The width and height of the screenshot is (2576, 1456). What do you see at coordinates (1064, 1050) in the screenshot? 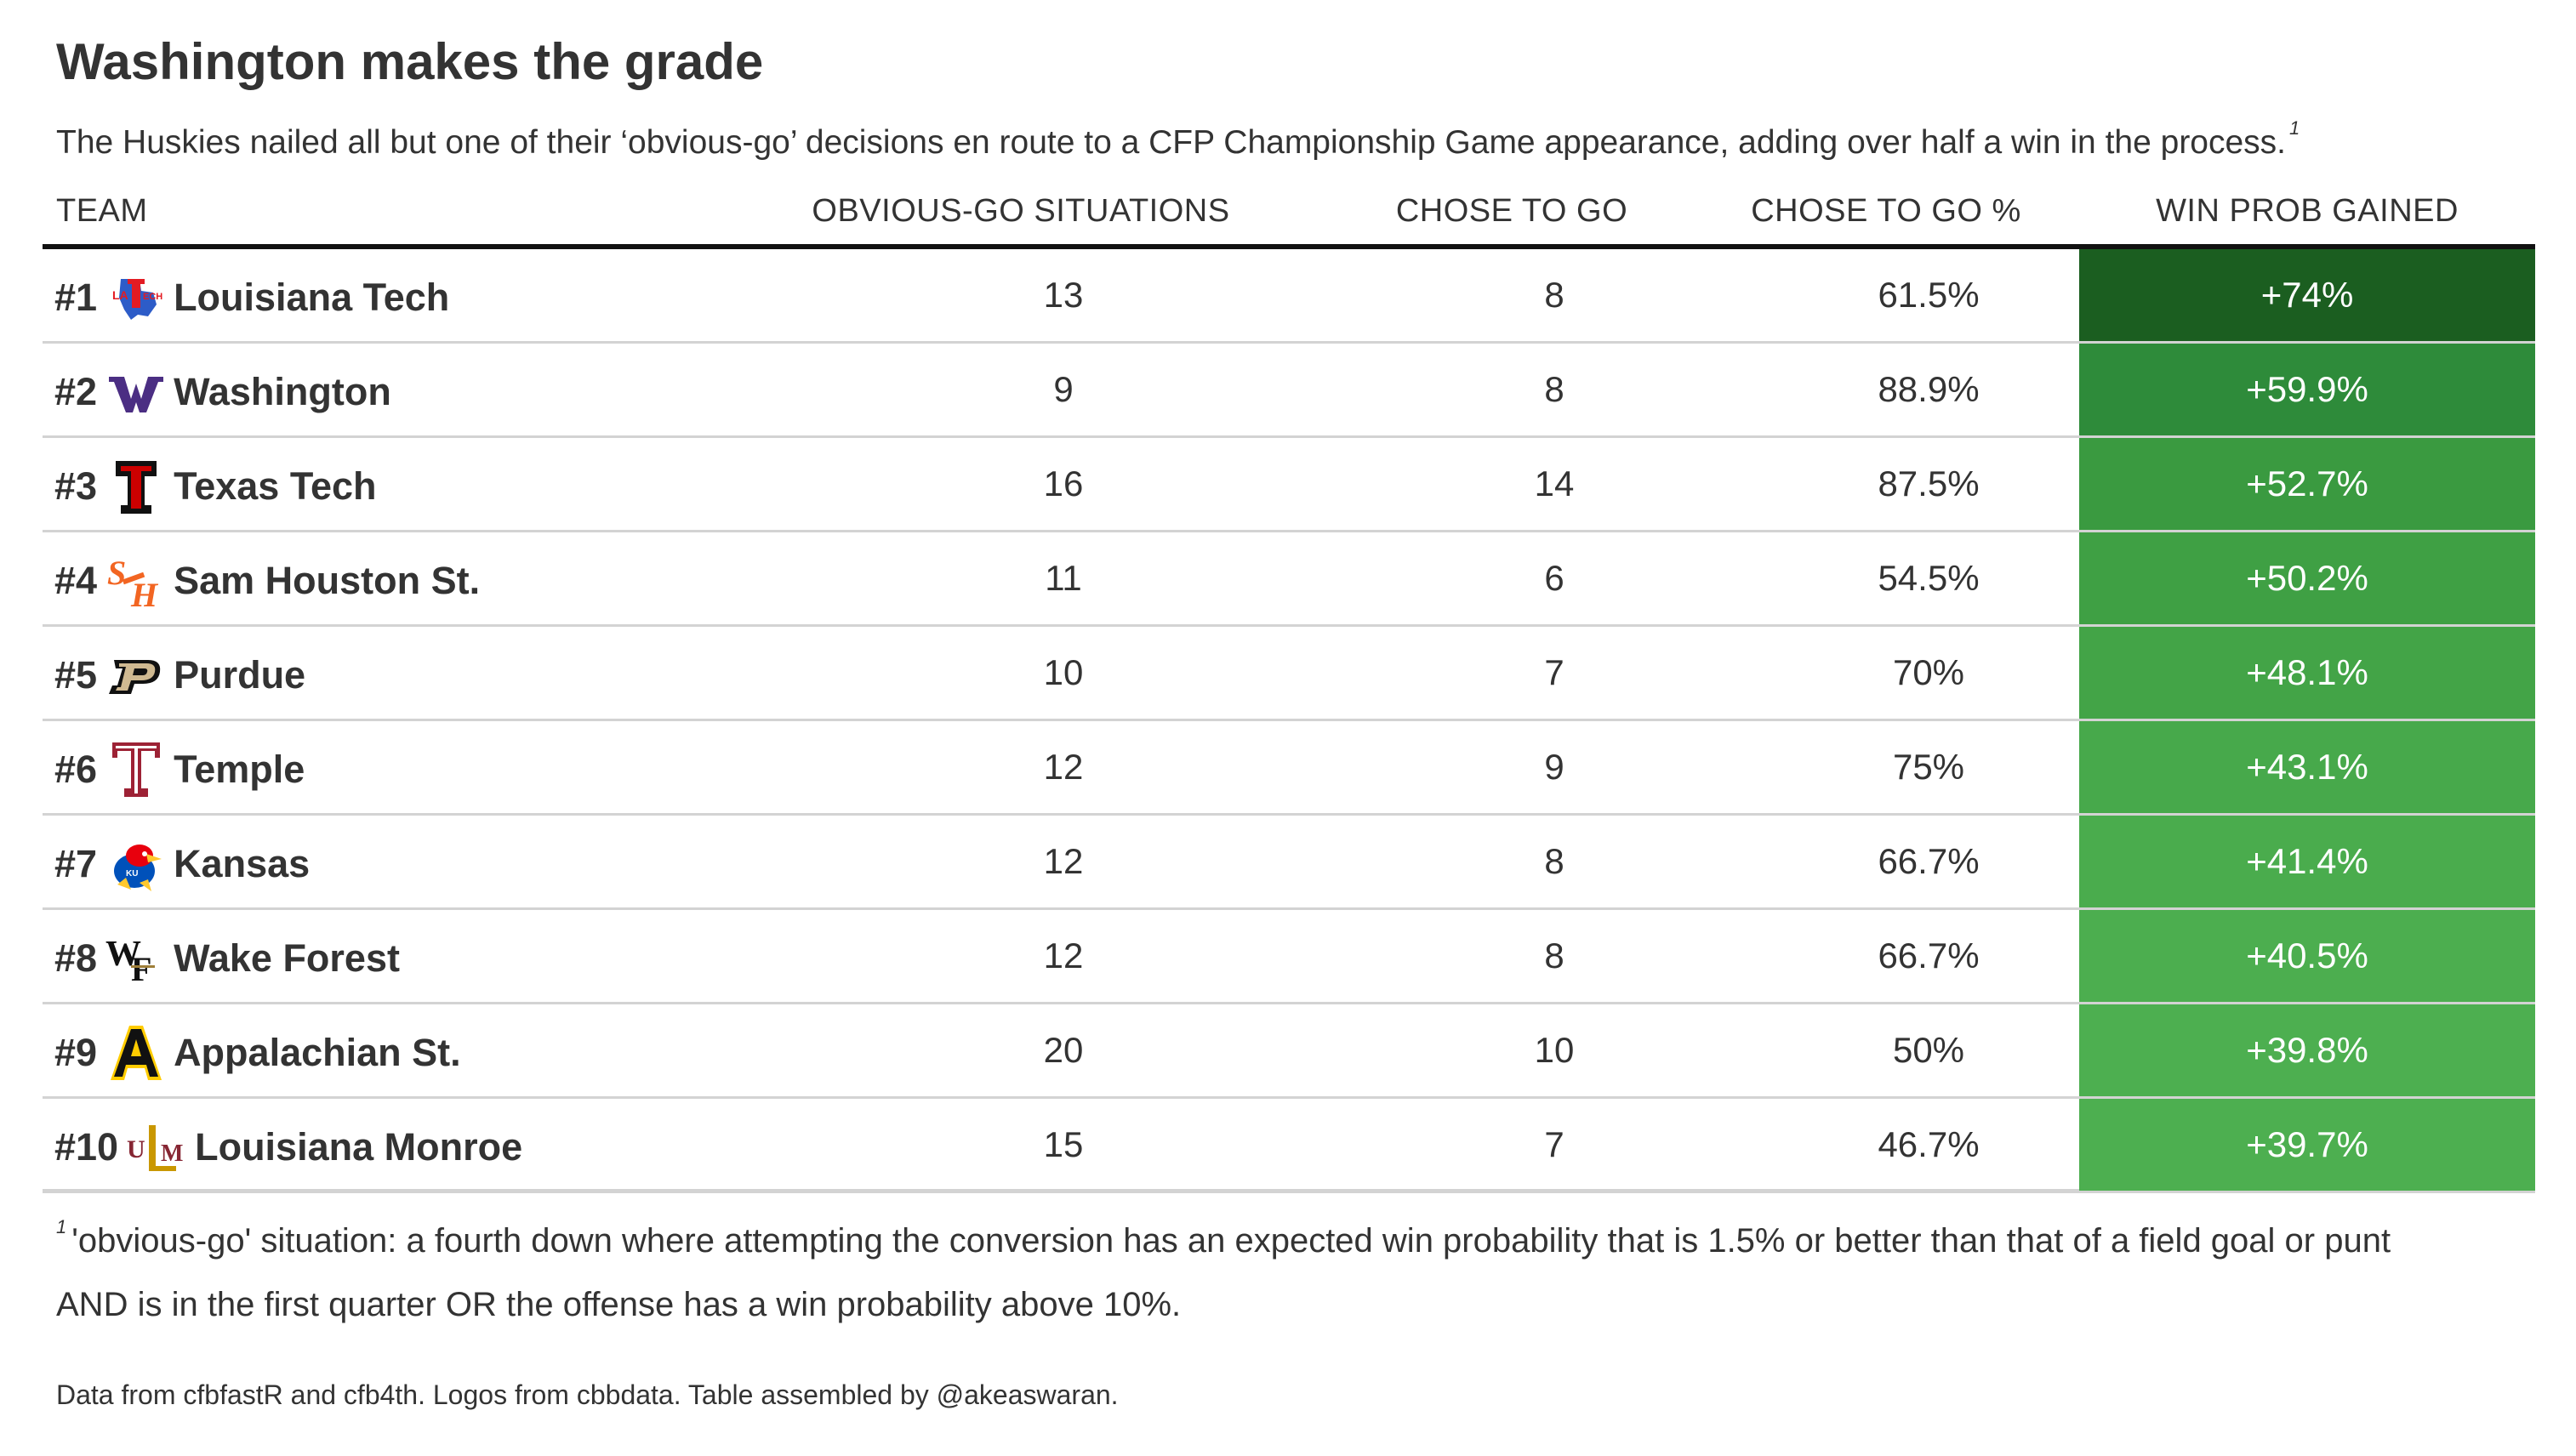
I see `situations-cell: 20` at bounding box center [1064, 1050].